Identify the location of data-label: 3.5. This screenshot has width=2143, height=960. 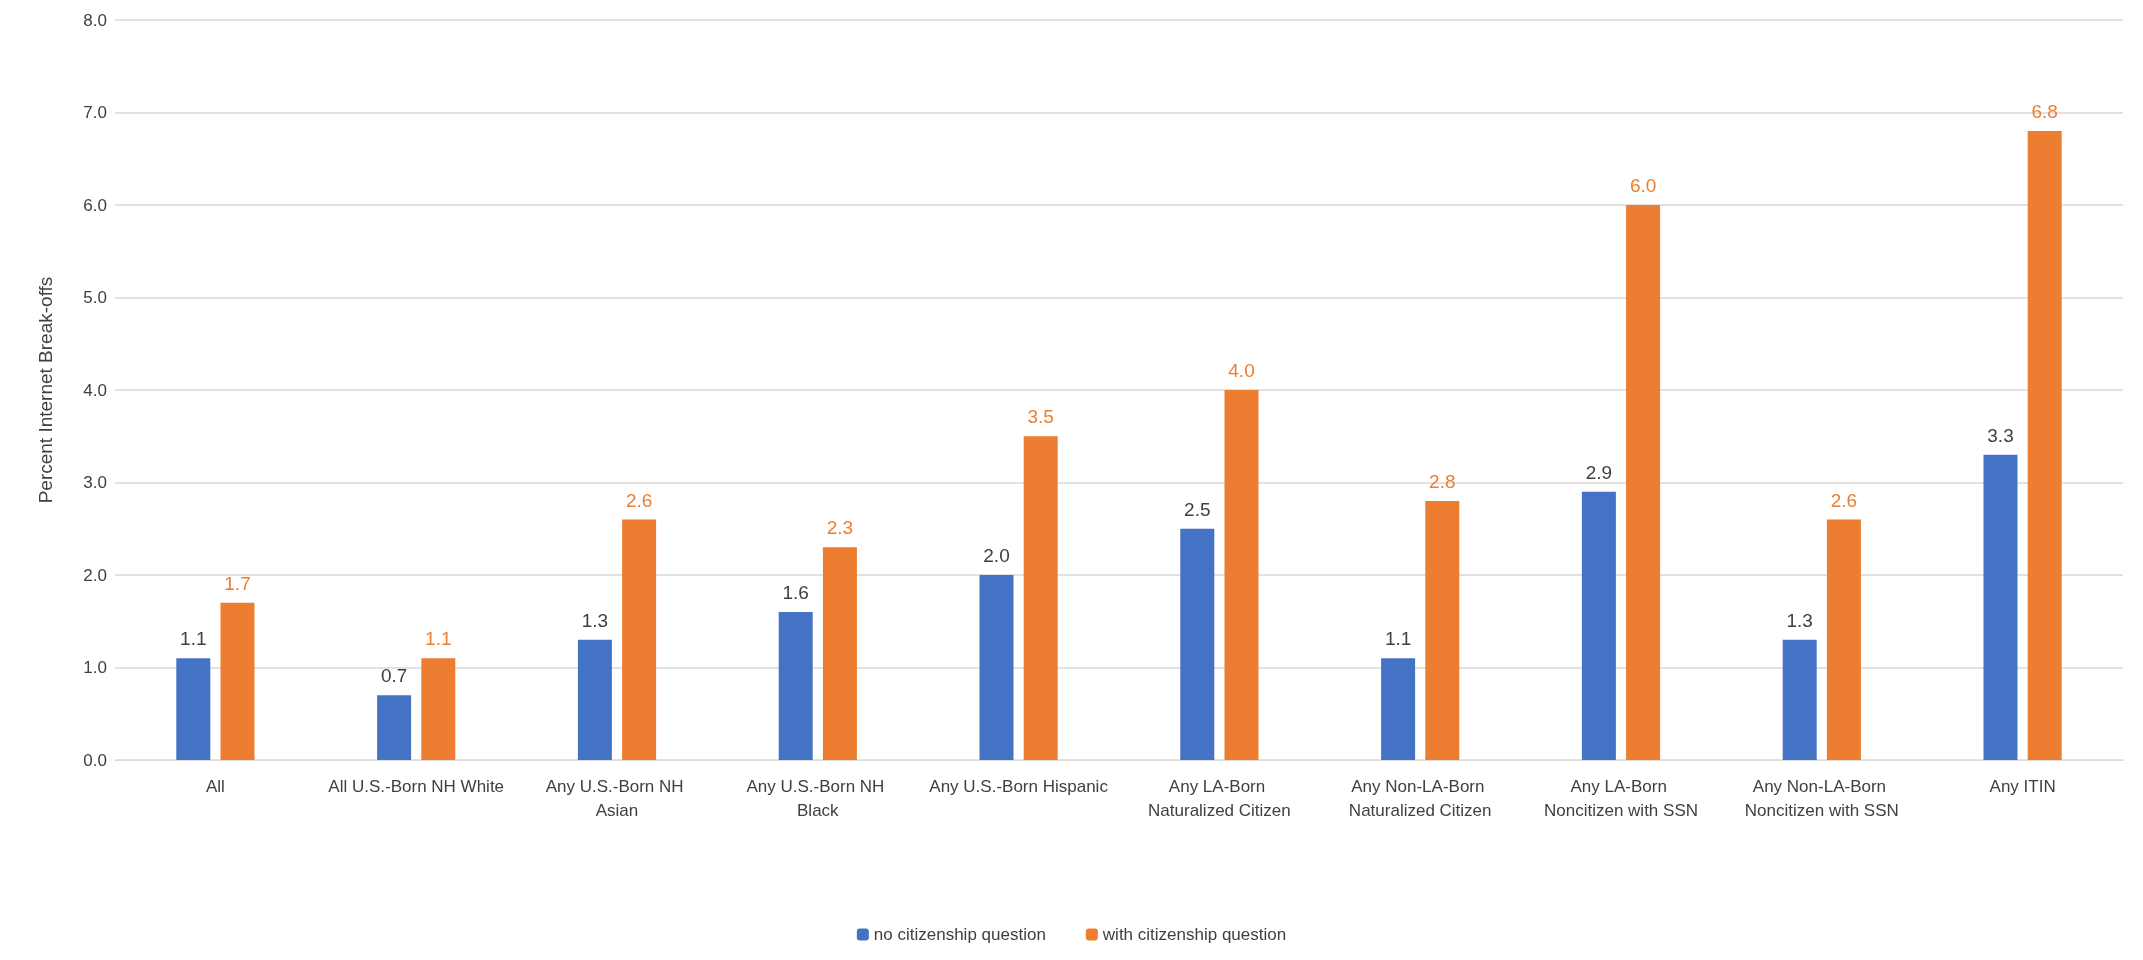
(1040, 417).